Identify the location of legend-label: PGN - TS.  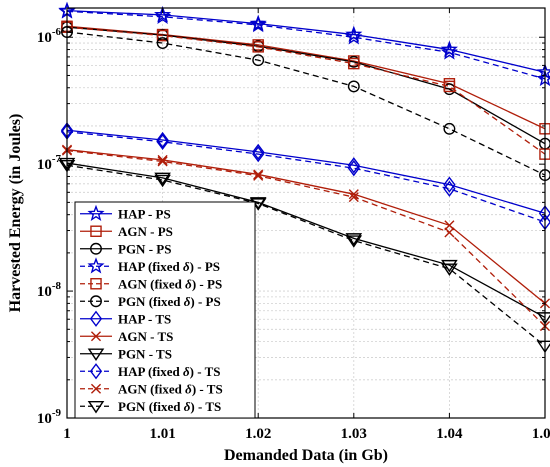
(145, 353).